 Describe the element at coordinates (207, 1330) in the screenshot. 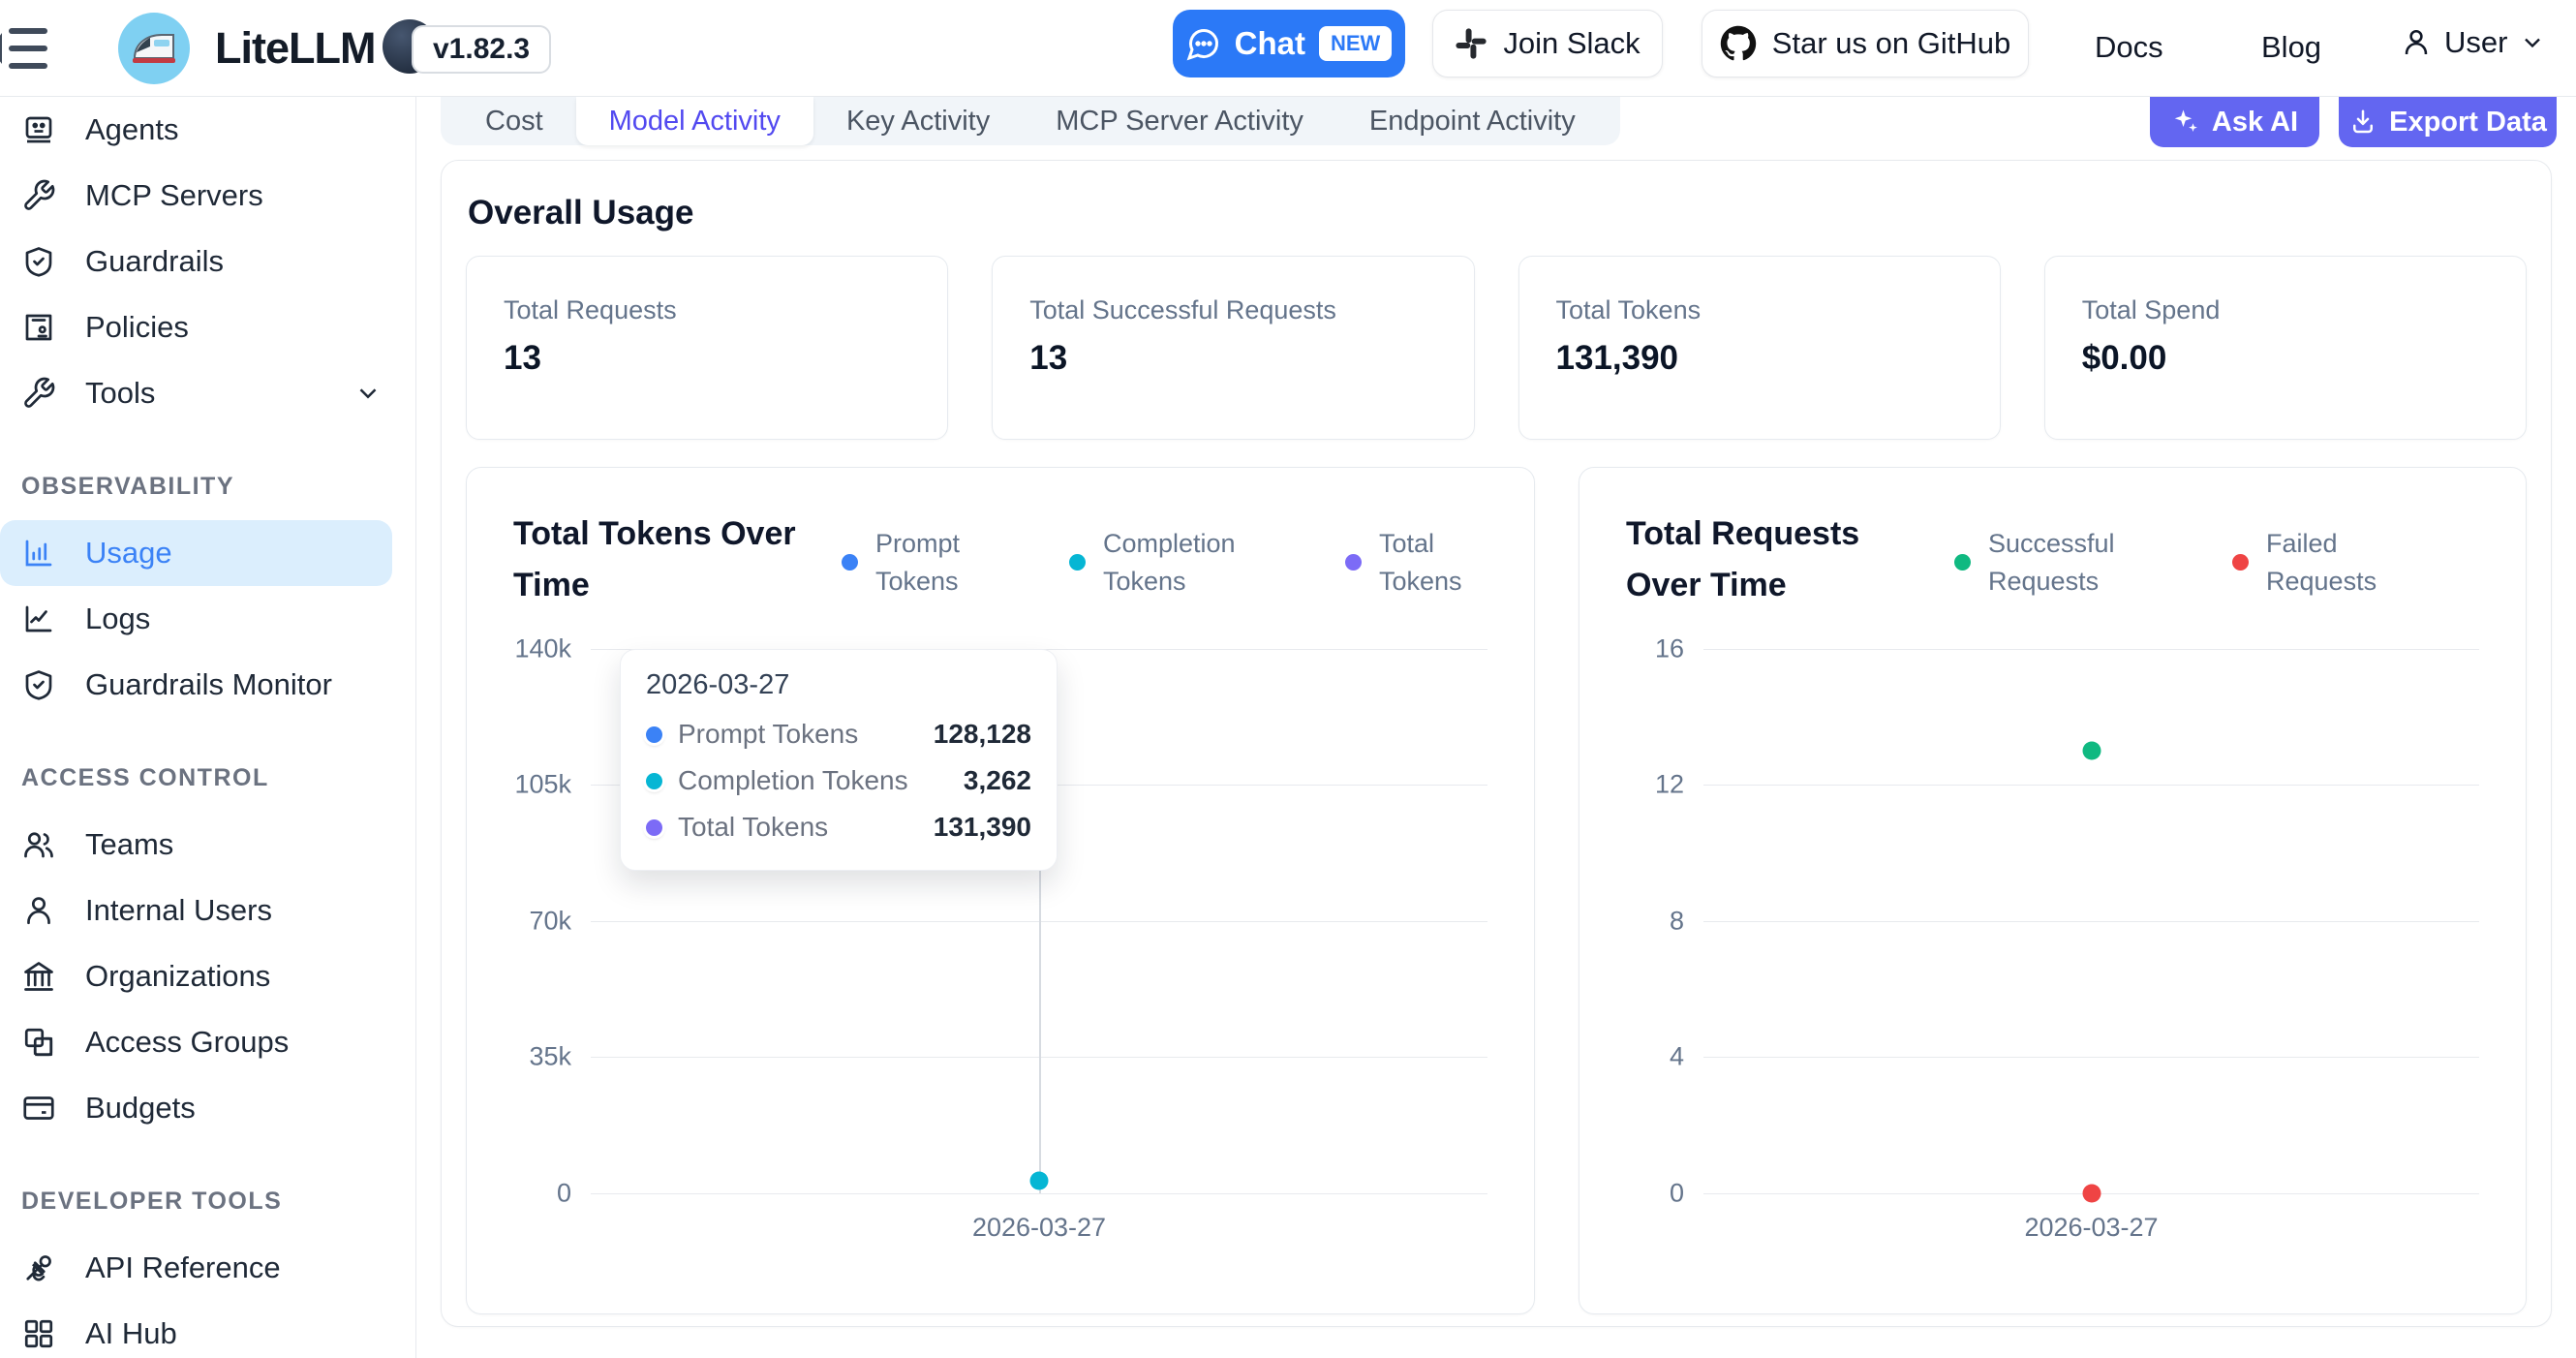

I see `sidebar-item-ai-hub: AI Hub` at that location.